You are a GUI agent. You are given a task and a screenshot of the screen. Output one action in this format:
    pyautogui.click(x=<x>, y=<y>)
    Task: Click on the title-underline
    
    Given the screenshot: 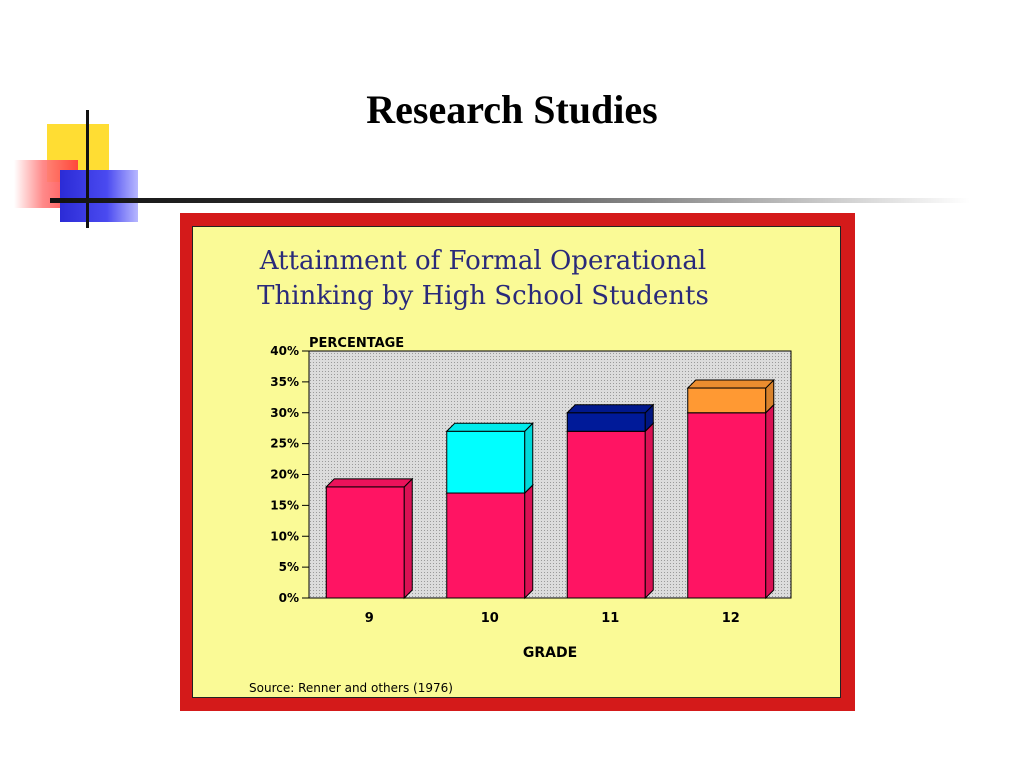 What is the action you would take?
    pyautogui.click(x=510, y=200)
    